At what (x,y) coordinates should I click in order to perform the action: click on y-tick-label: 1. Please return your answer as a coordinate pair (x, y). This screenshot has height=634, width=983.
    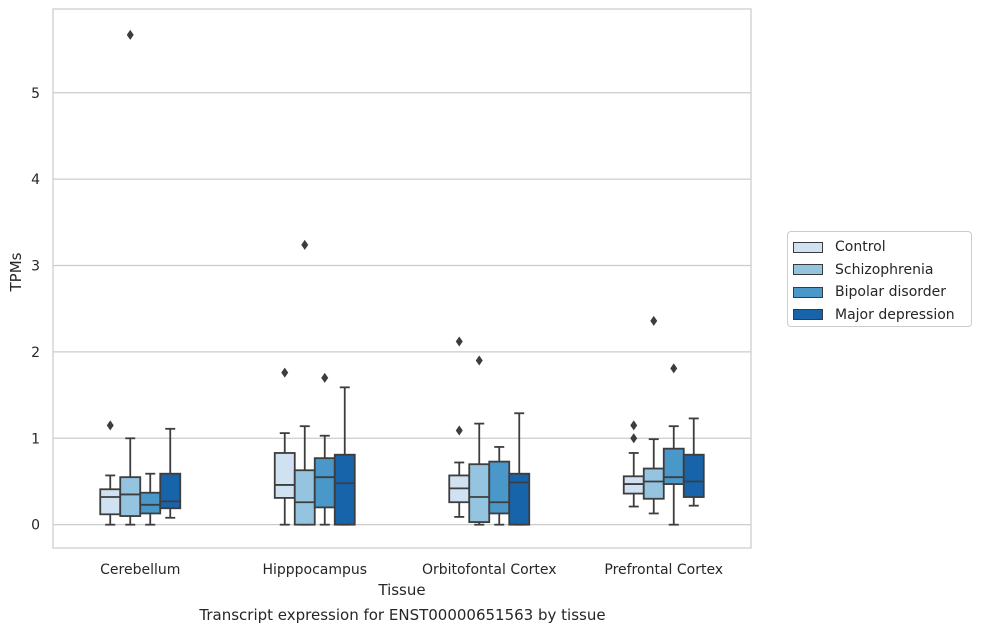
    Looking at the image, I should click on (35, 439).